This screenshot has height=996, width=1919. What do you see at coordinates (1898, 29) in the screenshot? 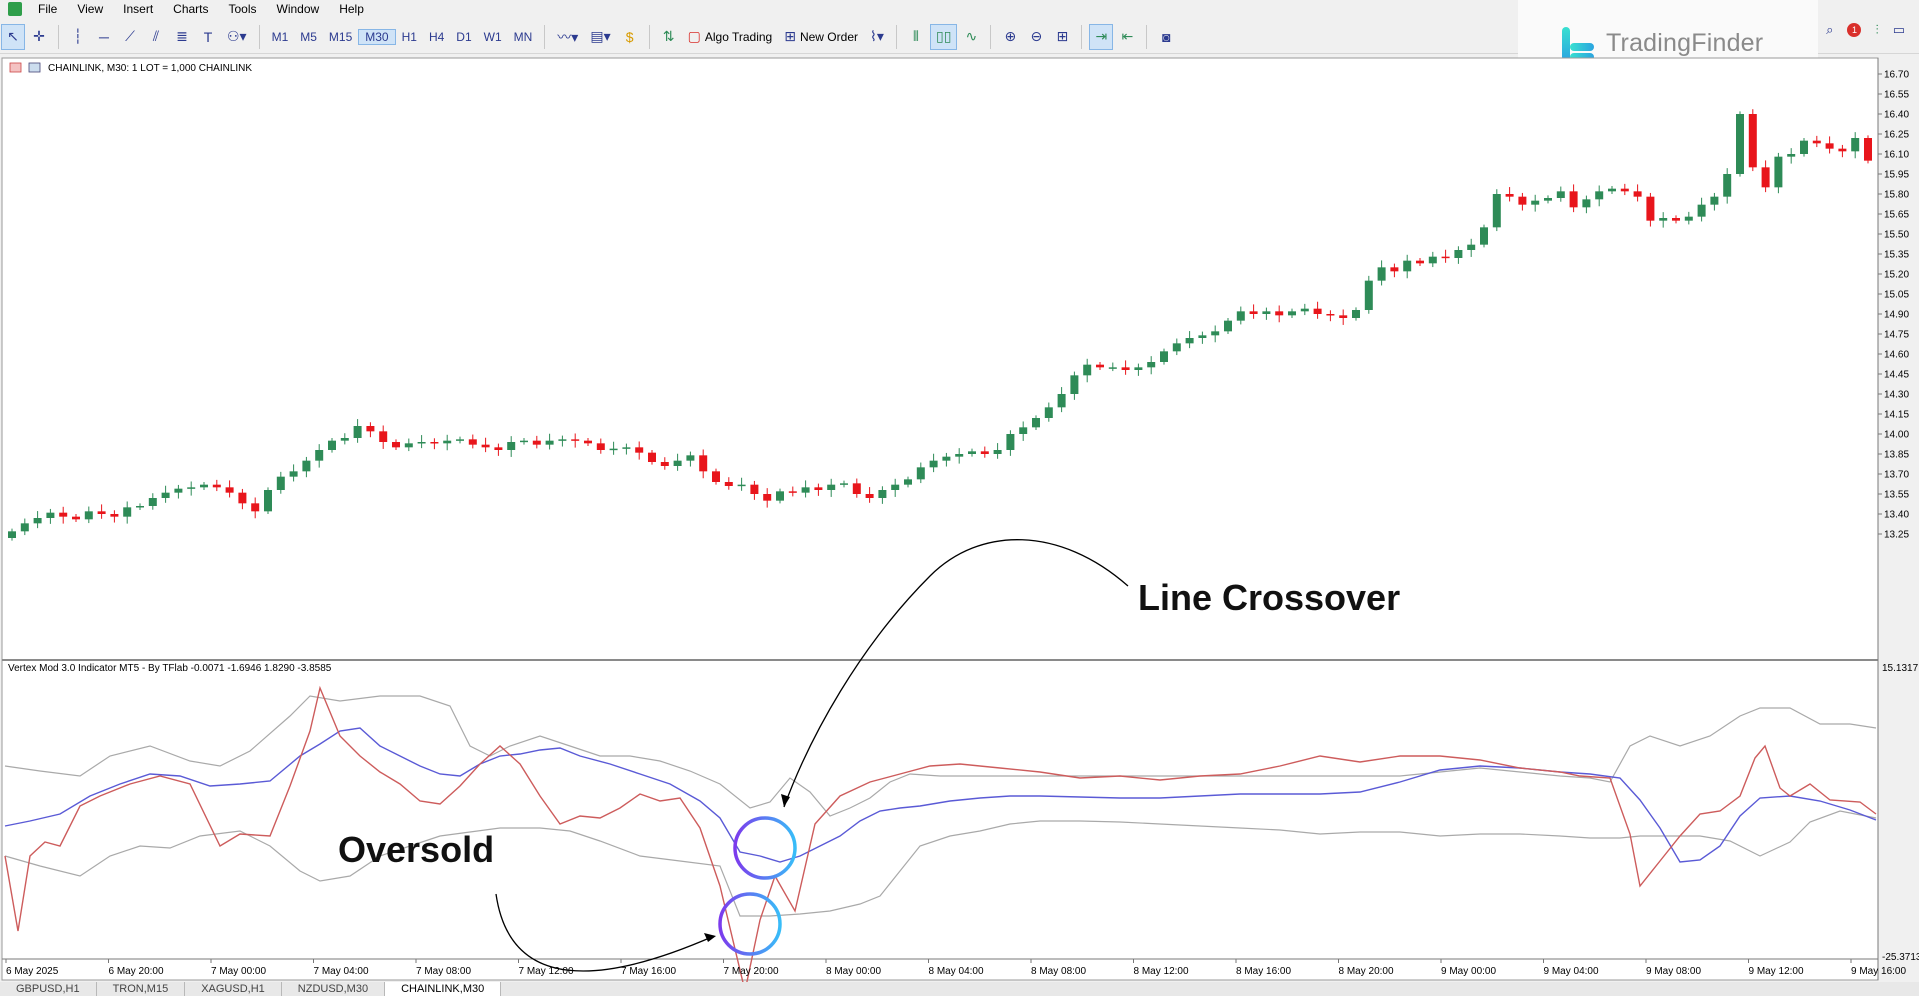
I see `chat-icon: ▭` at bounding box center [1898, 29].